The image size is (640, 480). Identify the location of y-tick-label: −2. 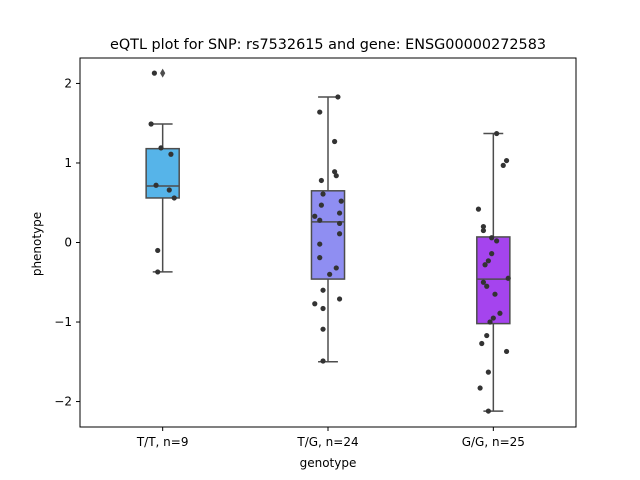
(63, 402).